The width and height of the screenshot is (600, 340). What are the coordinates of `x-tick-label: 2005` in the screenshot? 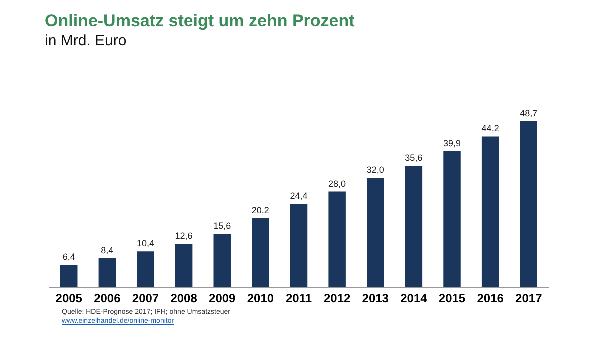 It's located at (69, 299).